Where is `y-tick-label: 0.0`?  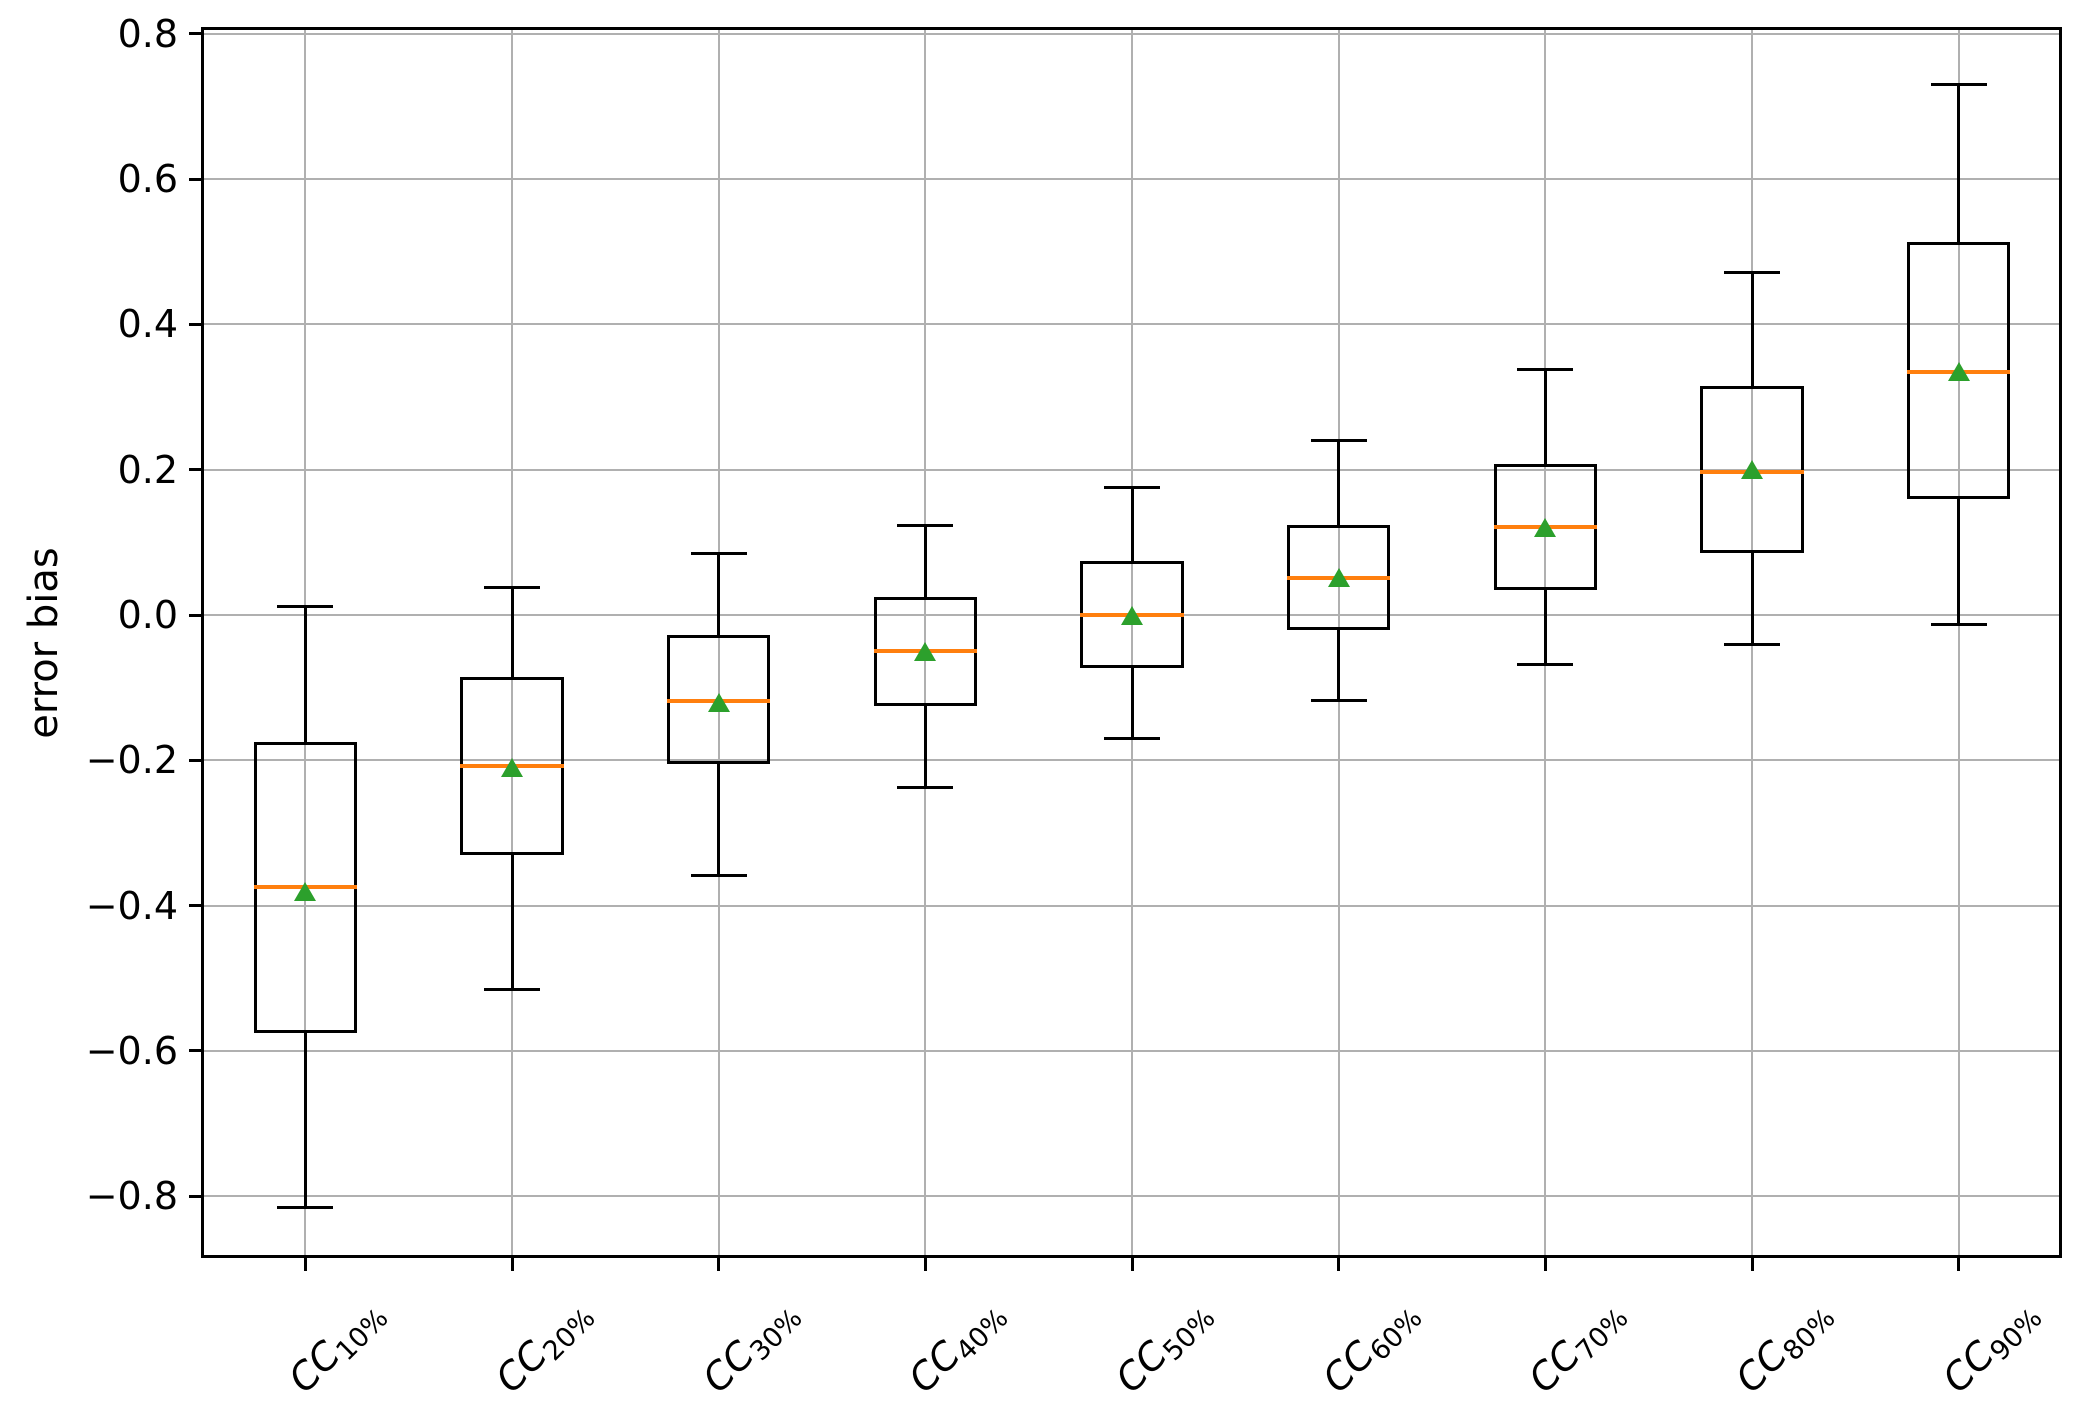 y-tick-label: 0.0 is located at coordinates (147, 615).